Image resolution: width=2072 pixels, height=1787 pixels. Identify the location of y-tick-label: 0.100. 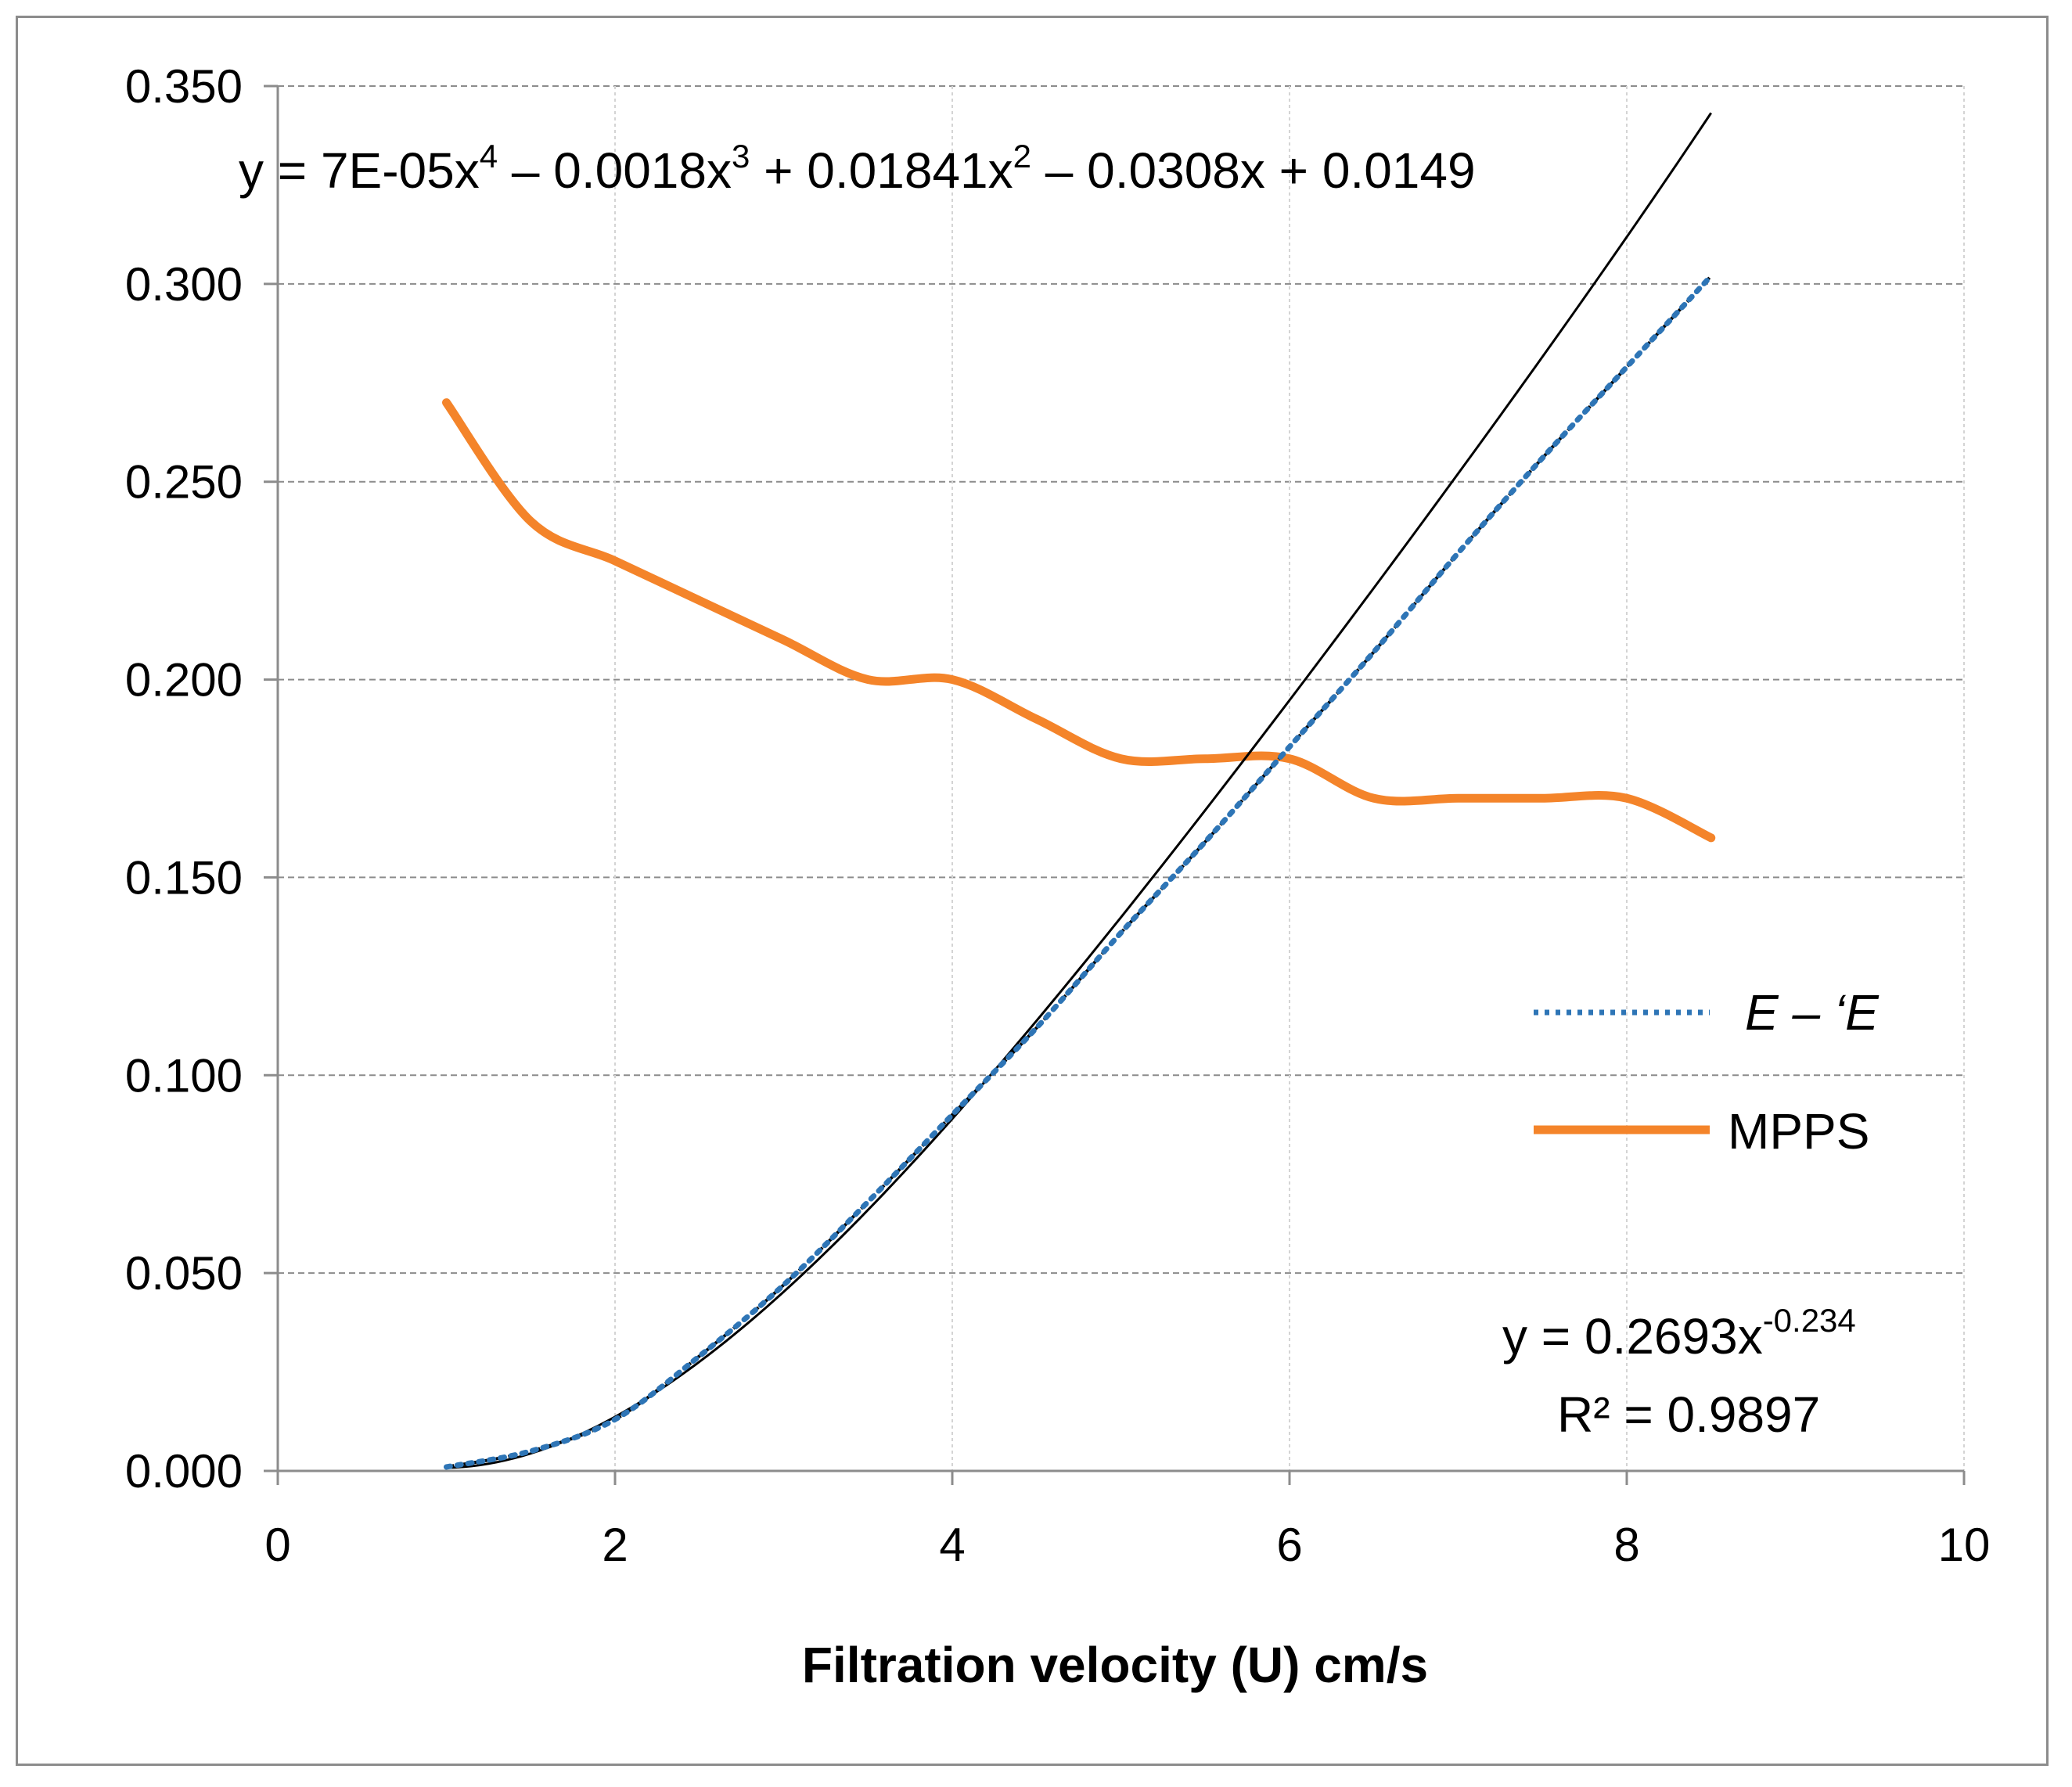
(184, 1075).